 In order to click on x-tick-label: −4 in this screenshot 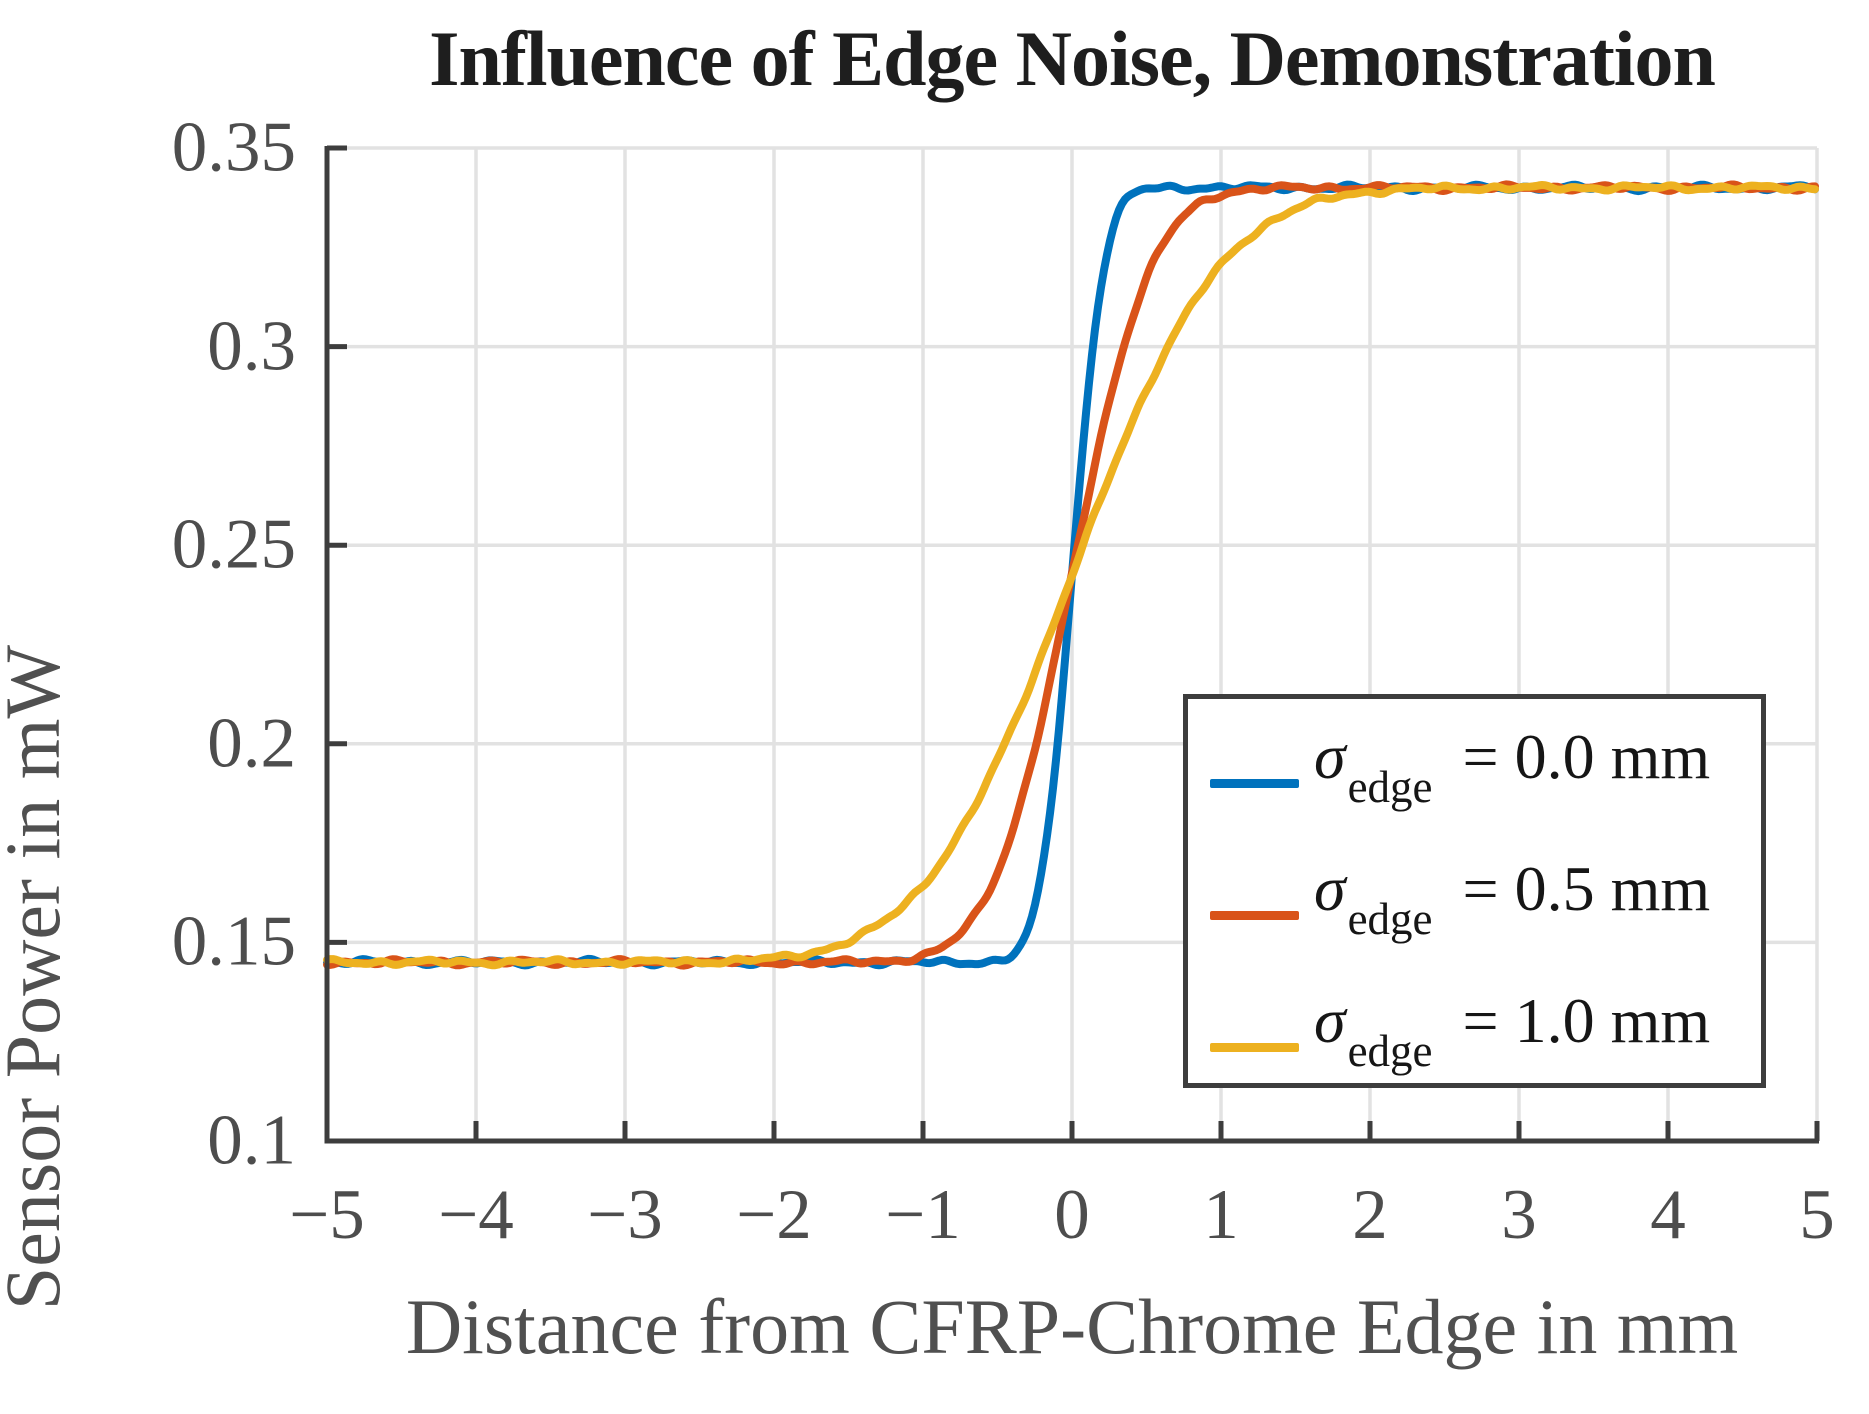, I will do `click(476, 1215)`.